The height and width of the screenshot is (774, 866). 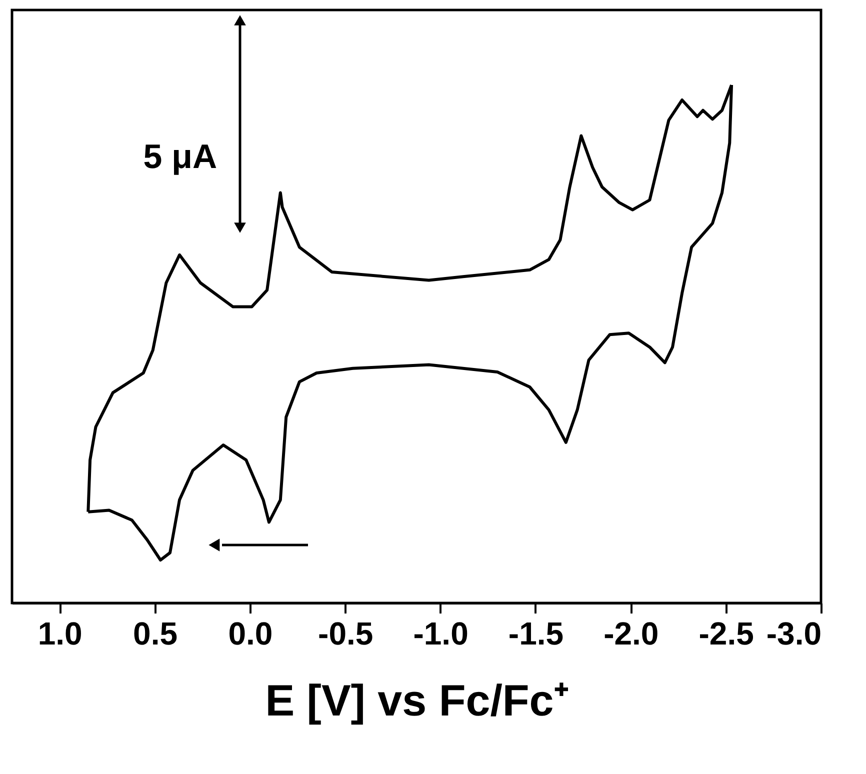 What do you see at coordinates (631, 634) in the screenshot?
I see `x-tick-label: -2.0` at bounding box center [631, 634].